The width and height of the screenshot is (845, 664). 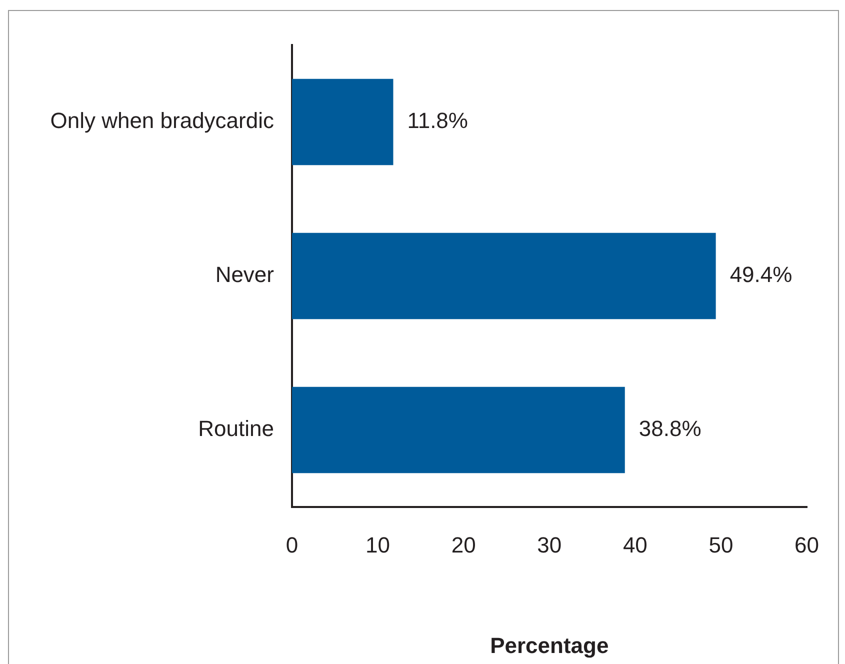 What do you see at coordinates (162, 121) in the screenshot?
I see `y-tick-label: Only when bradycardic` at bounding box center [162, 121].